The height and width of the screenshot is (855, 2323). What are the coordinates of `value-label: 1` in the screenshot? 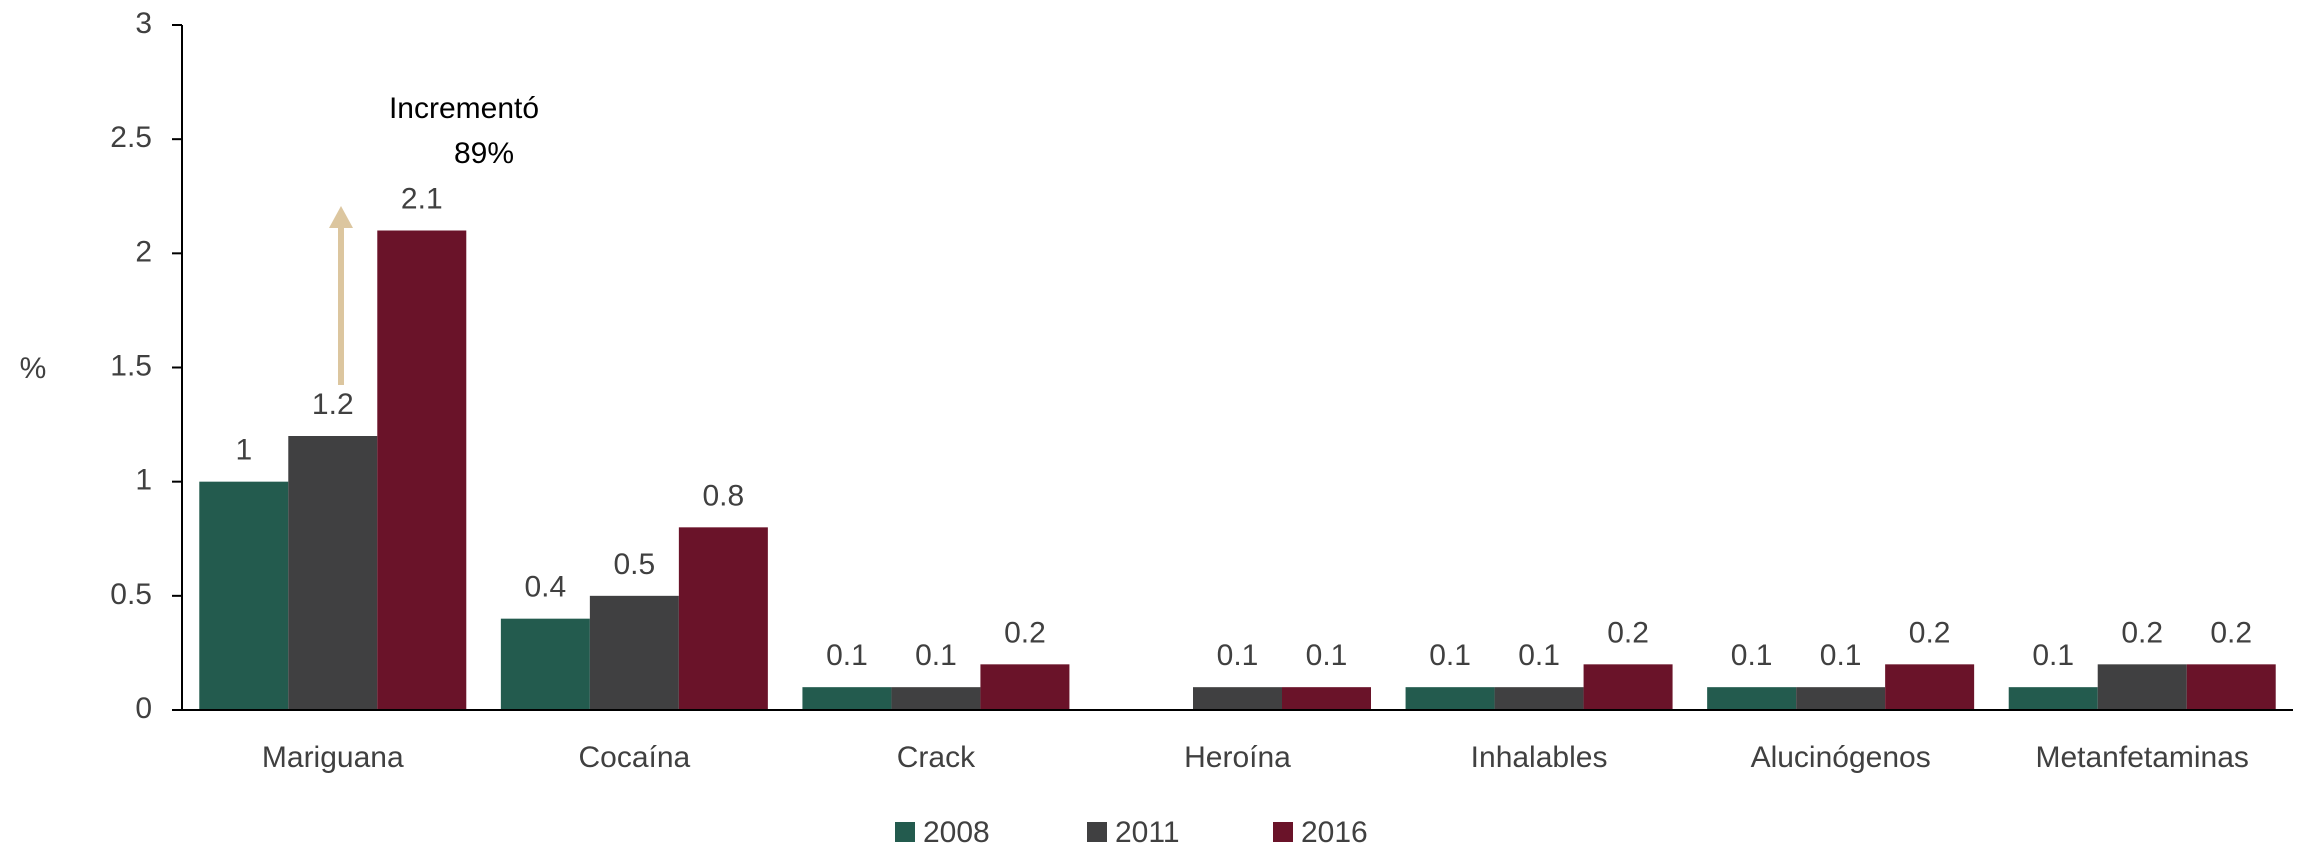 It's located at (243, 450).